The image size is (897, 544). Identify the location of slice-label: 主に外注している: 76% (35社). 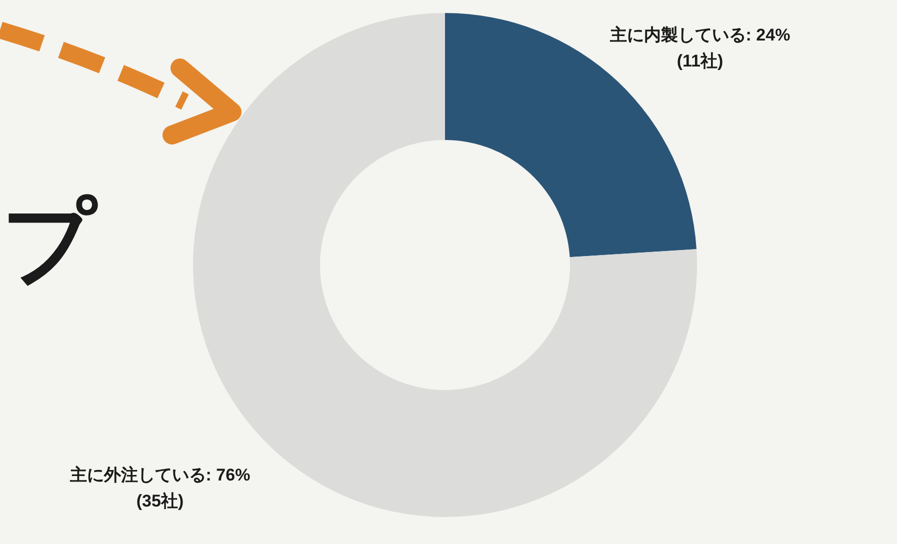
(159, 488).